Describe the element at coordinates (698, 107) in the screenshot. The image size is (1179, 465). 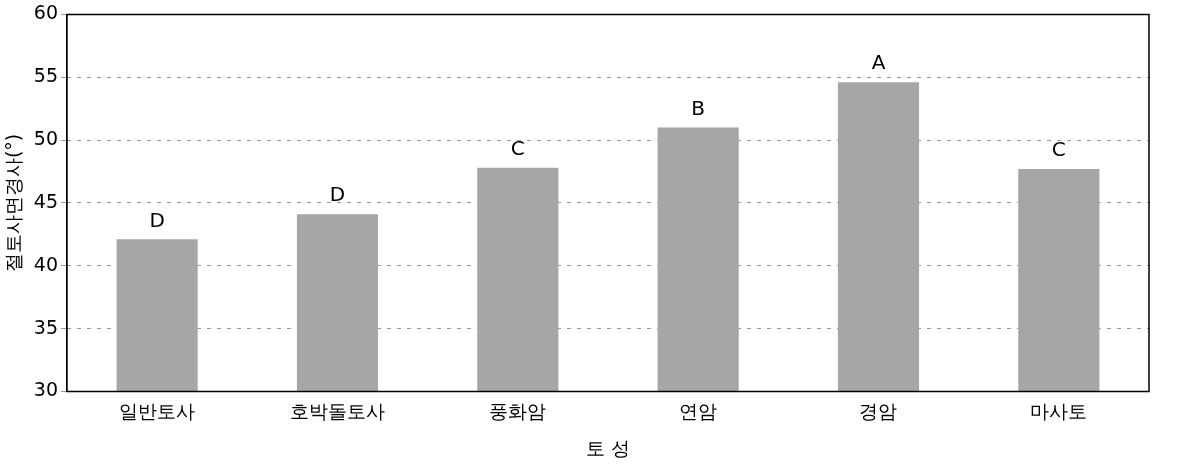
I see `annotation: B` at that location.